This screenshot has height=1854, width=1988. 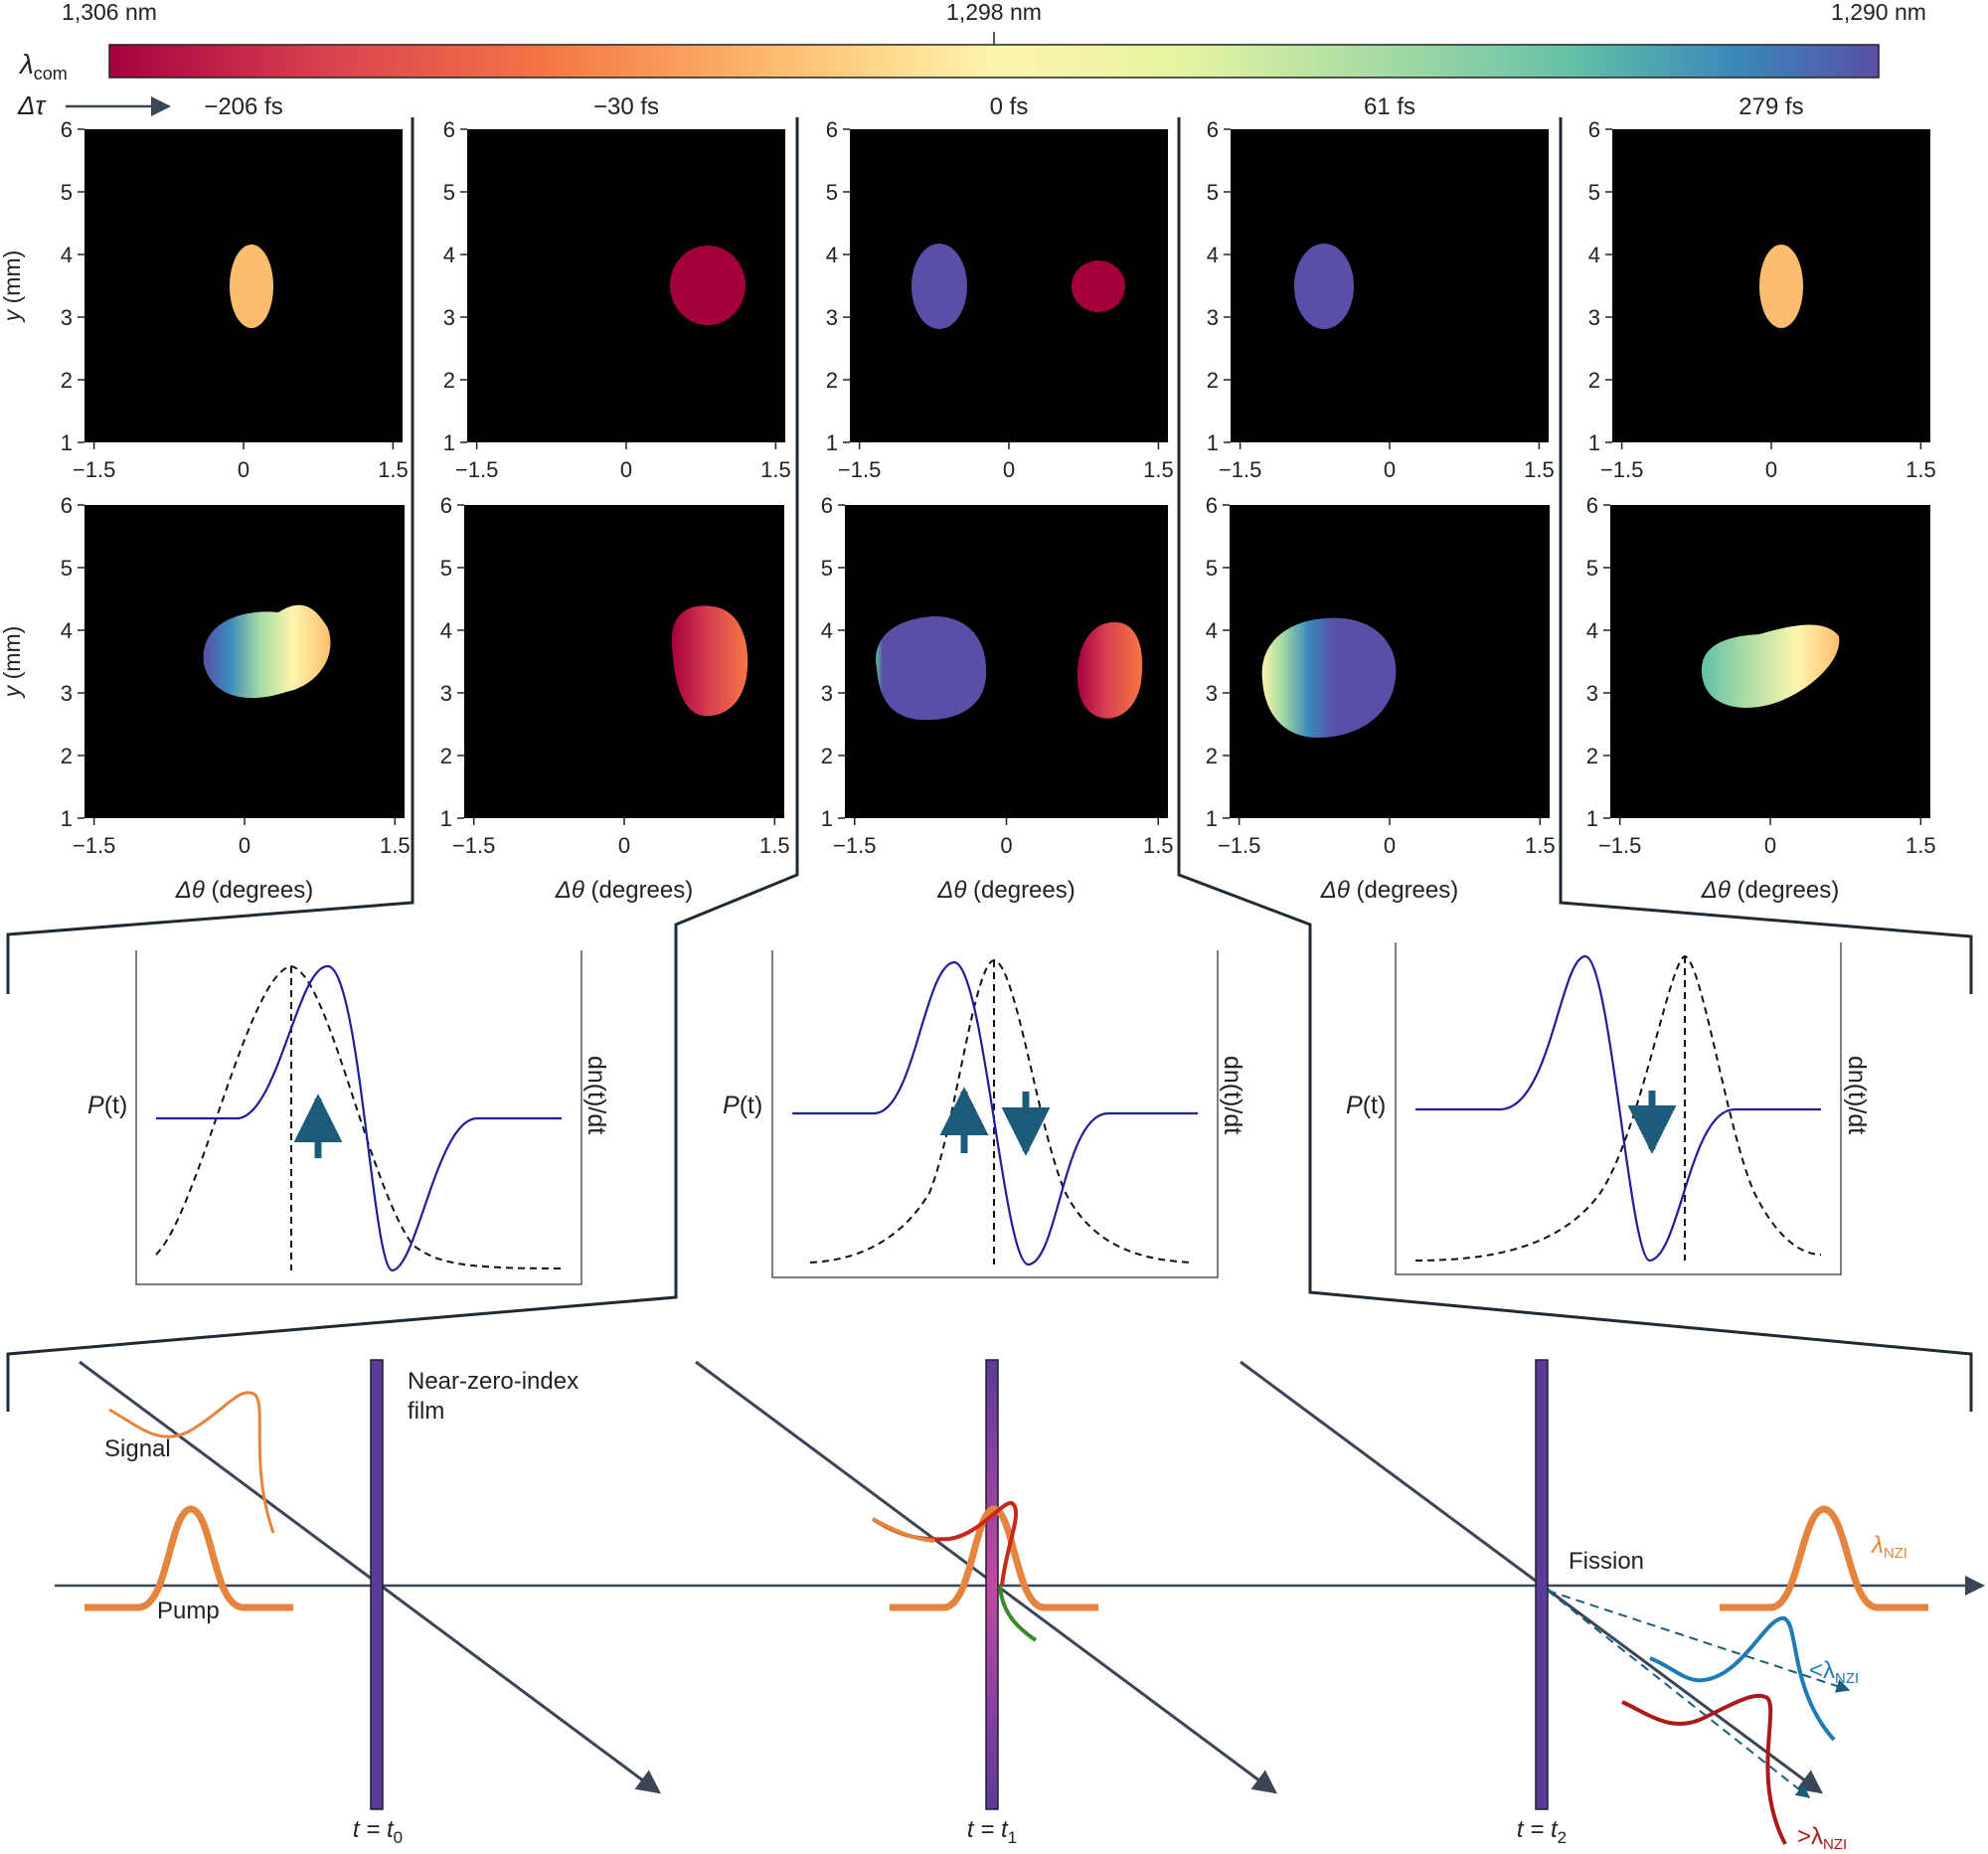 What do you see at coordinates (1018, 1613) in the screenshot?
I see `signal-tail` at bounding box center [1018, 1613].